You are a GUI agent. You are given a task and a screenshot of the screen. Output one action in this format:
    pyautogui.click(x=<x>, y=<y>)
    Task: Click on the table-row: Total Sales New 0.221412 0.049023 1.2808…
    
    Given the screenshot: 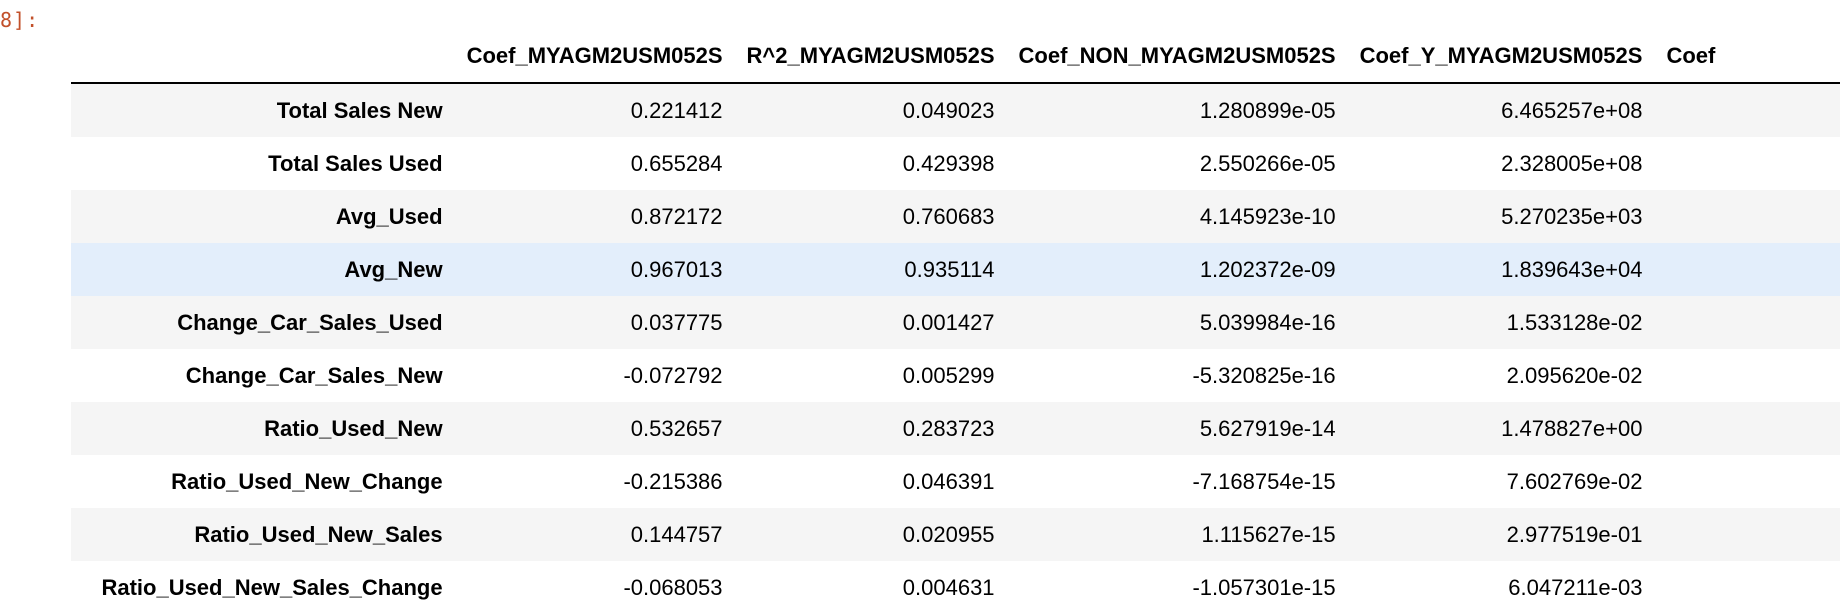 What is the action you would take?
    pyautogui.click(x=955, y=110)
    